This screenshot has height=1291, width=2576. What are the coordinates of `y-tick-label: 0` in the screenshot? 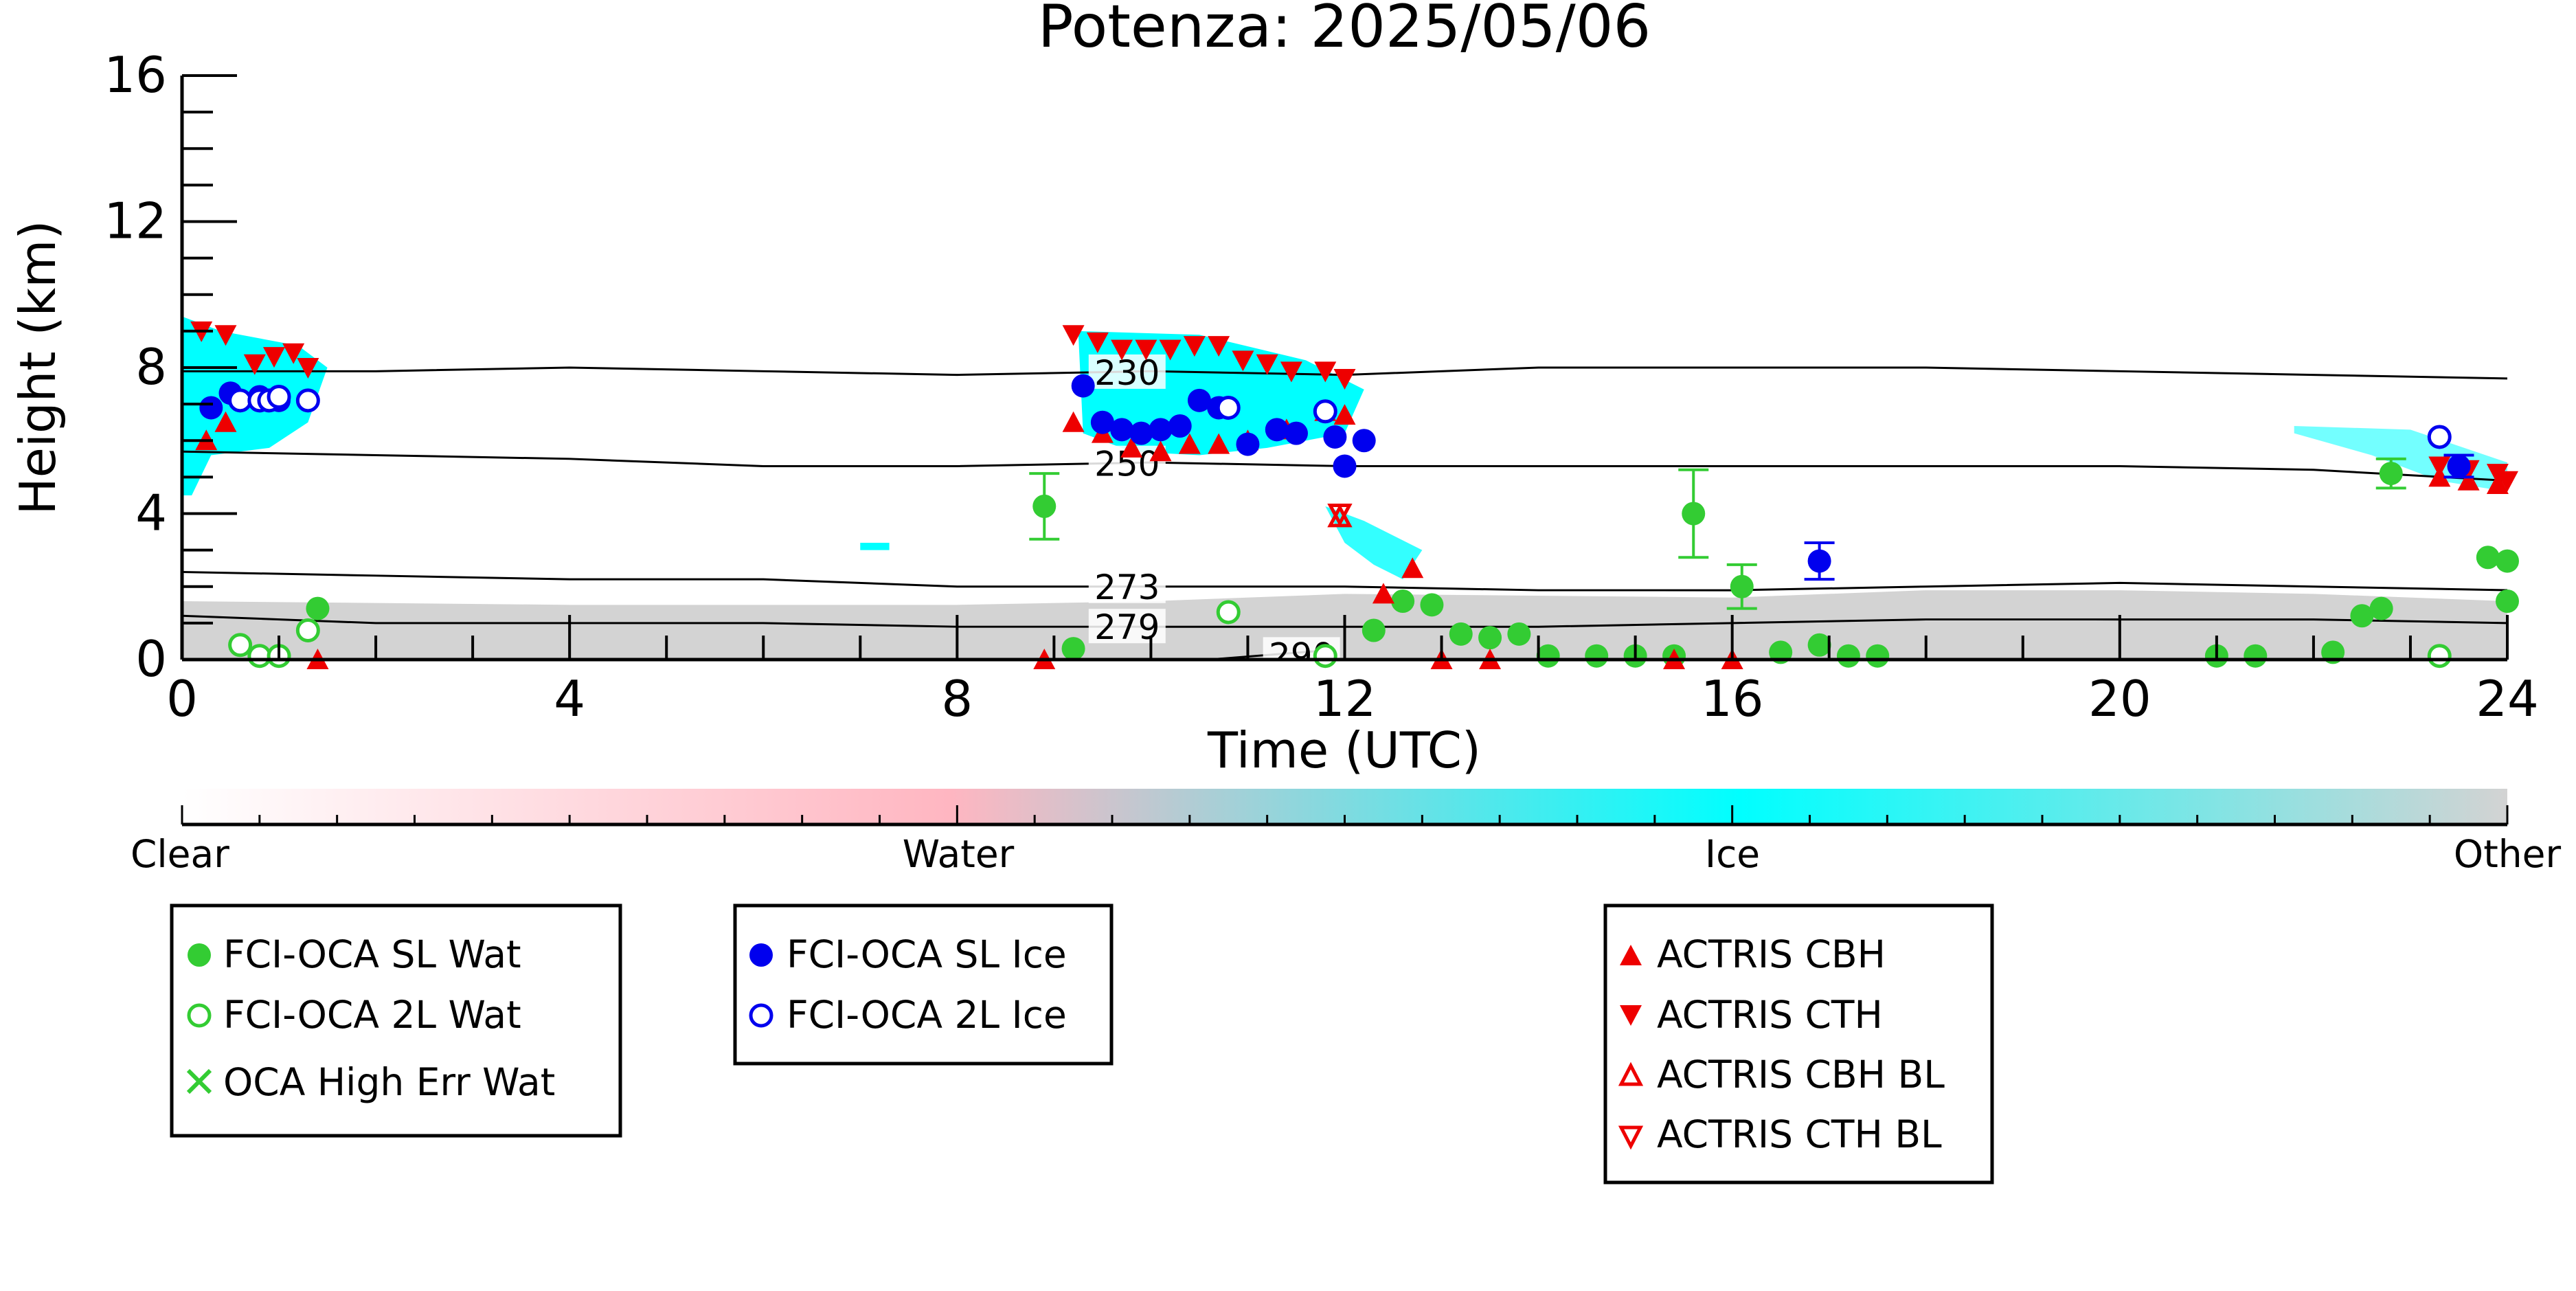 It's located at (151, 659).